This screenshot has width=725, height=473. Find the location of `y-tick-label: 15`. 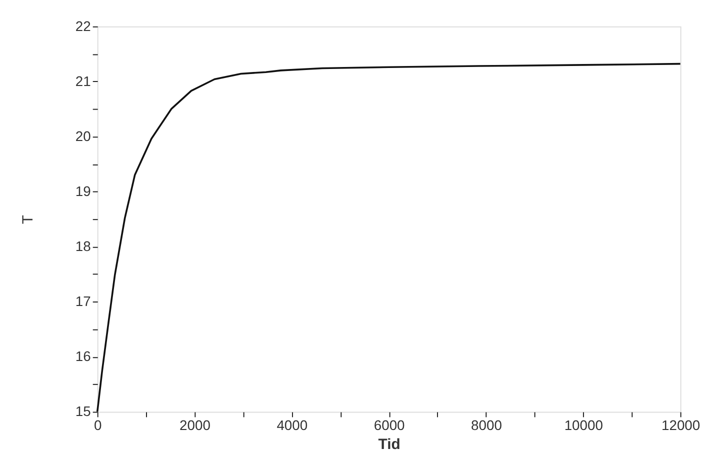

y-tick-label: 15 is located at coordinates (83, 411).